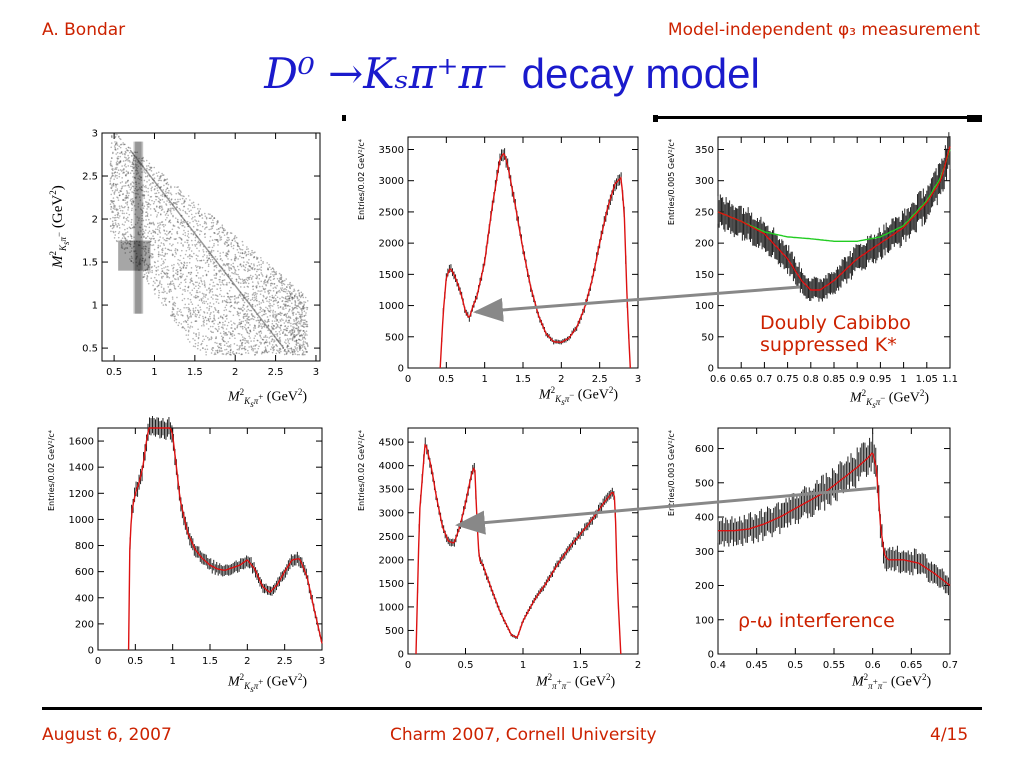 Image resolution: width=1024 pixels, height=768 pixels. What do you see at coordinates (322, 661) in the screenshot?
I see `x-tick-label: 3` at bounding box center [322, 661].